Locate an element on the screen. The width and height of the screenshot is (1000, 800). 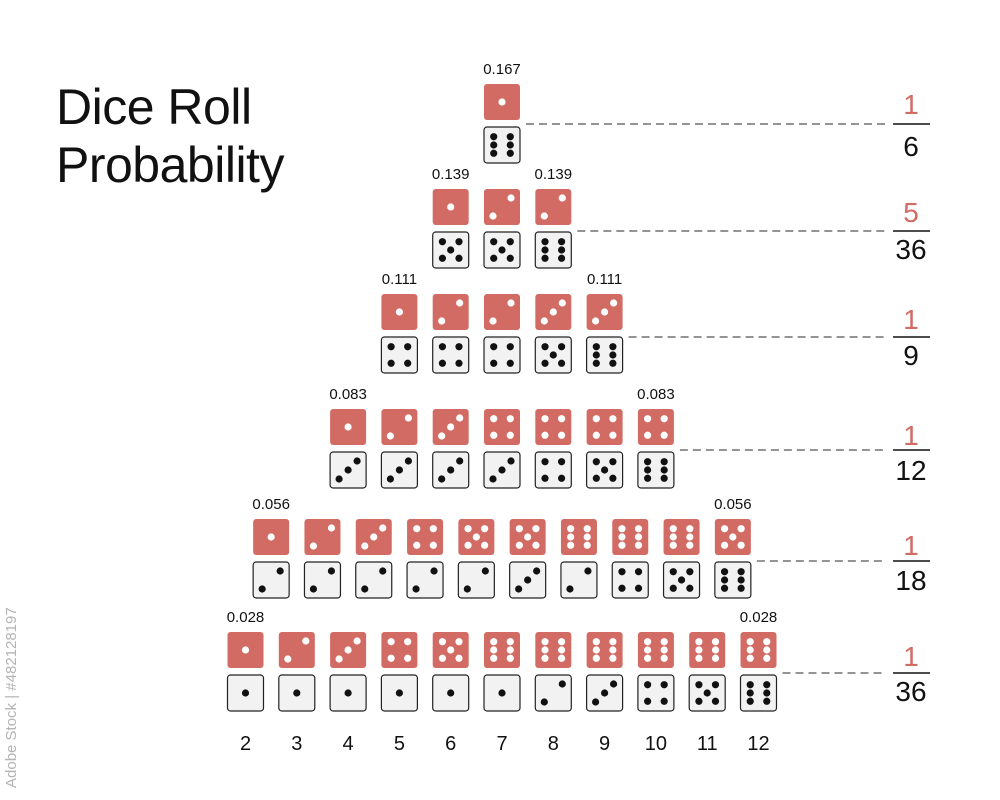
sum-label: 4 is located at coordinates (348, 744).